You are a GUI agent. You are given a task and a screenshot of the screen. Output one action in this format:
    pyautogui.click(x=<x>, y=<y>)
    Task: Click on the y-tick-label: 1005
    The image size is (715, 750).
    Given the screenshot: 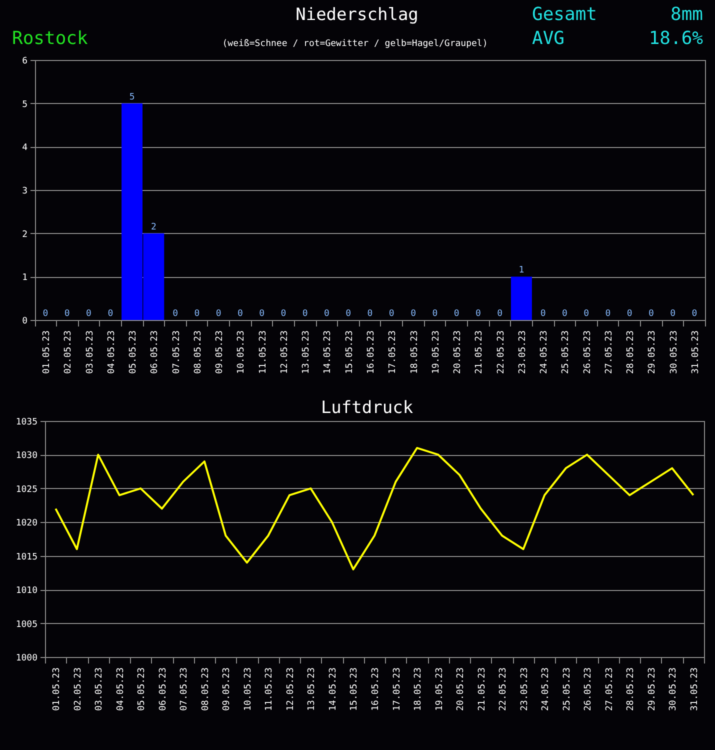 What is the action you would take?
    pyautogui.click(x=27, y=625)
    